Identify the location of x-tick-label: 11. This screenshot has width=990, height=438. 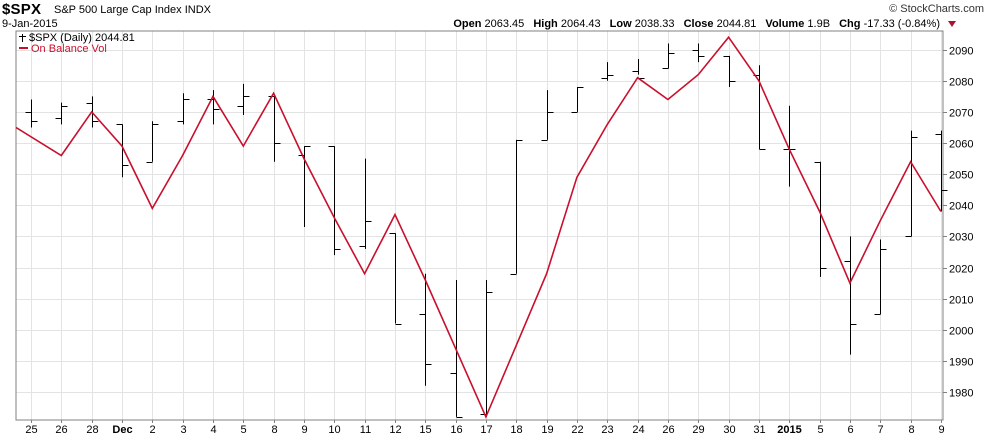
(365, 430).